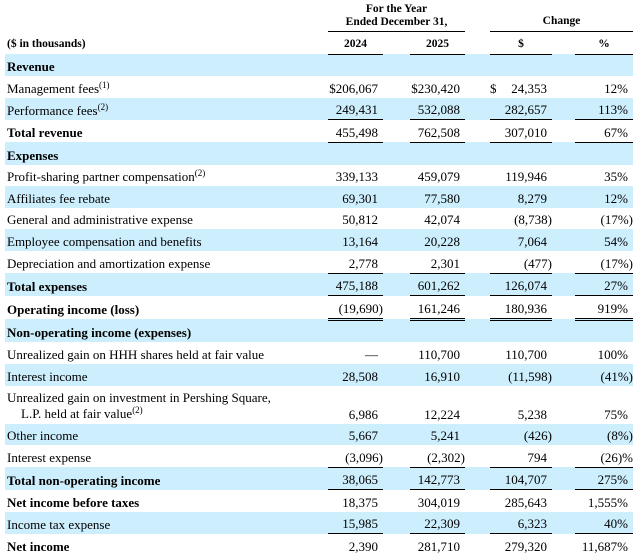  What do you see at coordinates (604, 545) in the screenshot?
I see `change-pct-cell: 11,687%` at bounding box center [604, 545].